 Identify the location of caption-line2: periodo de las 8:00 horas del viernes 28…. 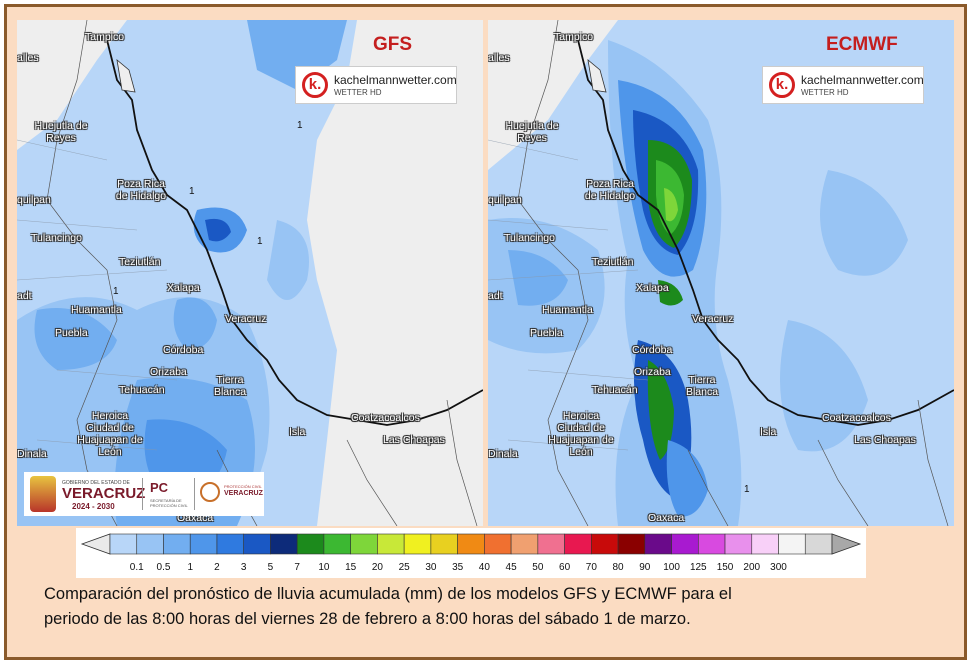
(367, 619).